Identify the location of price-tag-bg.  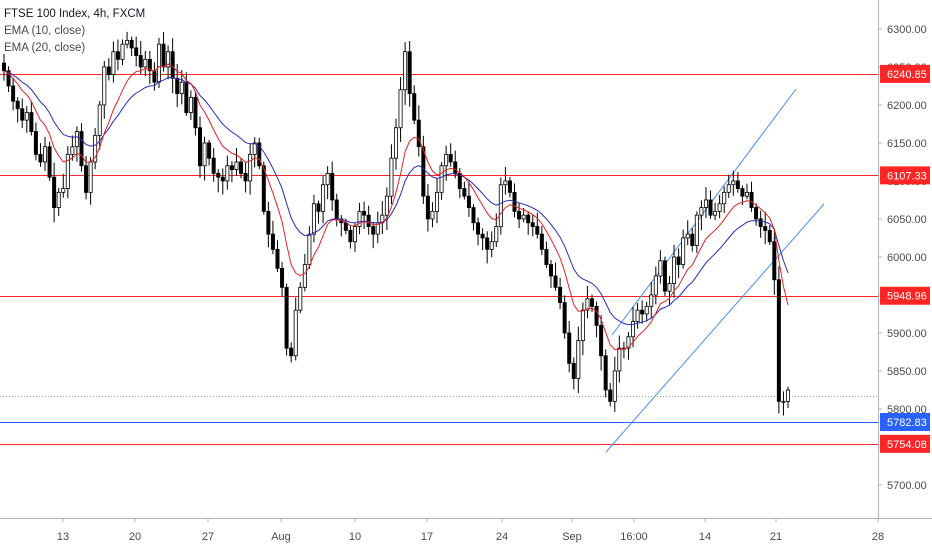
(905, 443).